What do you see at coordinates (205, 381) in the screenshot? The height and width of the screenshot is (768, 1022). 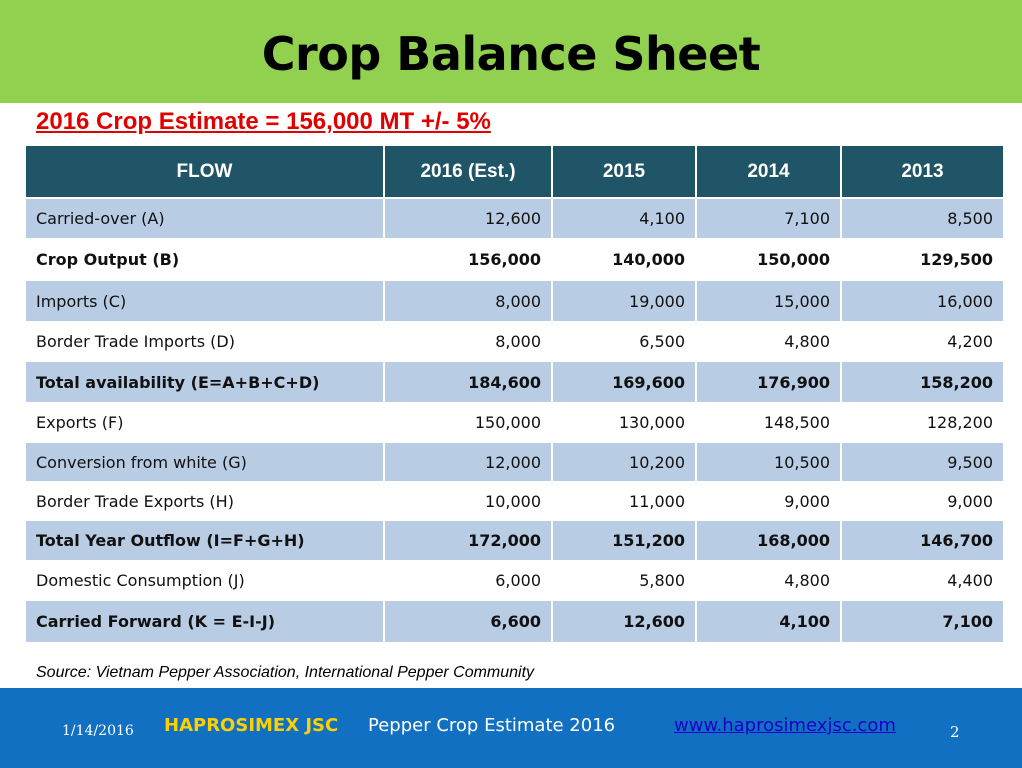 I see `row-label: Total availability (E=A+B+C+D)` at bounding box center [205, 381].